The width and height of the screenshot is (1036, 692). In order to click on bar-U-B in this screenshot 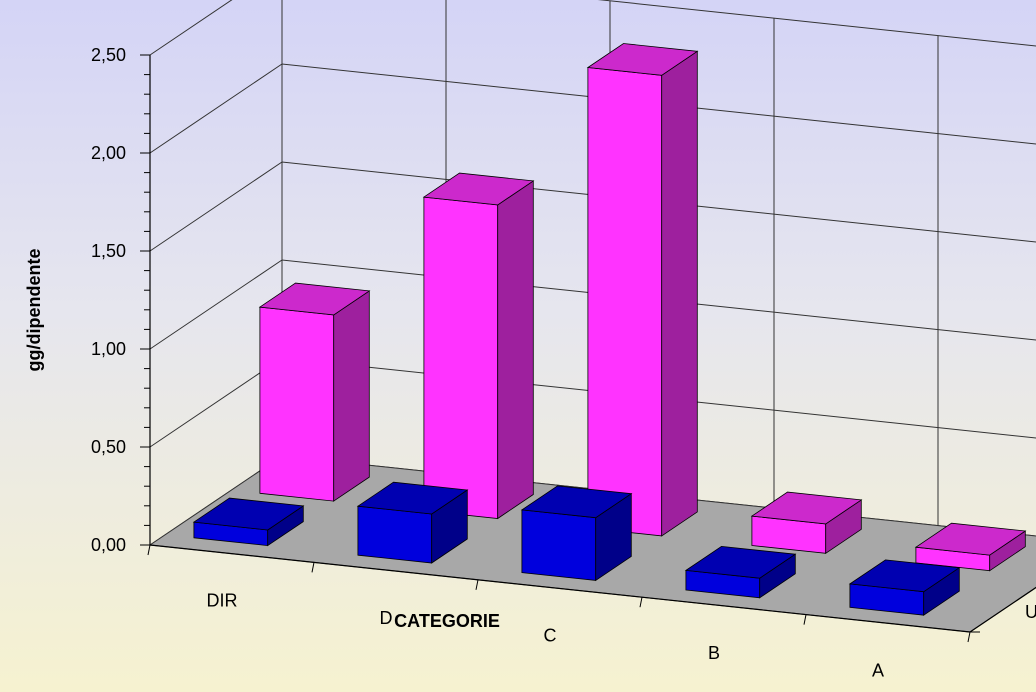, I will do `click(740, 572)`.